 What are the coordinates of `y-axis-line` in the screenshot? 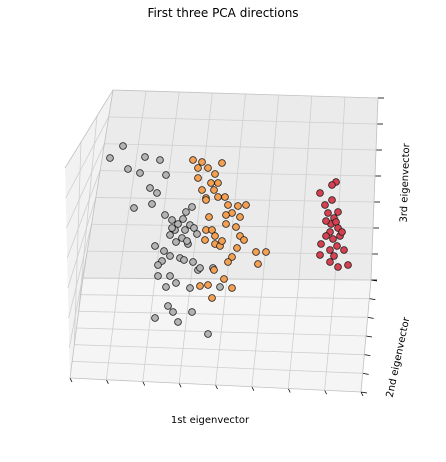 It's located at (366, 336).